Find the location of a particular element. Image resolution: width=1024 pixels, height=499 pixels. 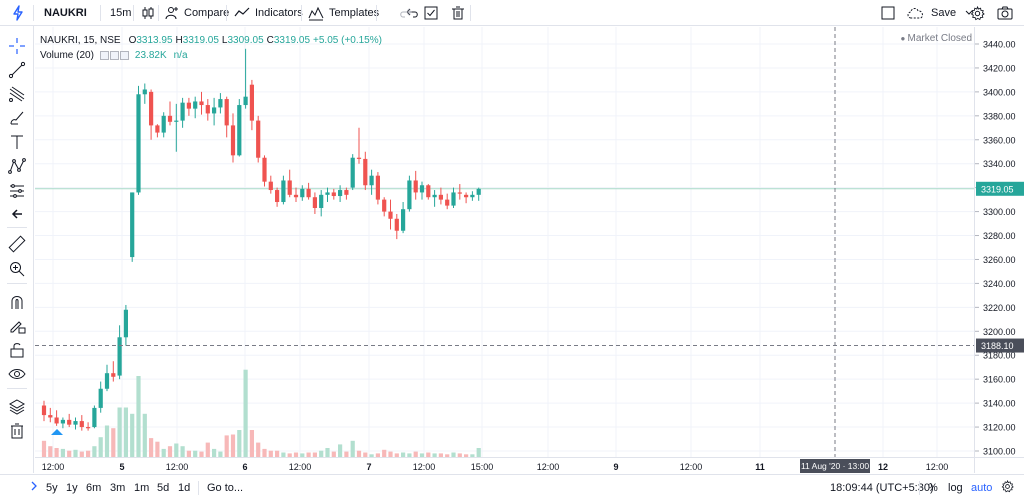

ruler-icon is located at coordinates (17, 245).